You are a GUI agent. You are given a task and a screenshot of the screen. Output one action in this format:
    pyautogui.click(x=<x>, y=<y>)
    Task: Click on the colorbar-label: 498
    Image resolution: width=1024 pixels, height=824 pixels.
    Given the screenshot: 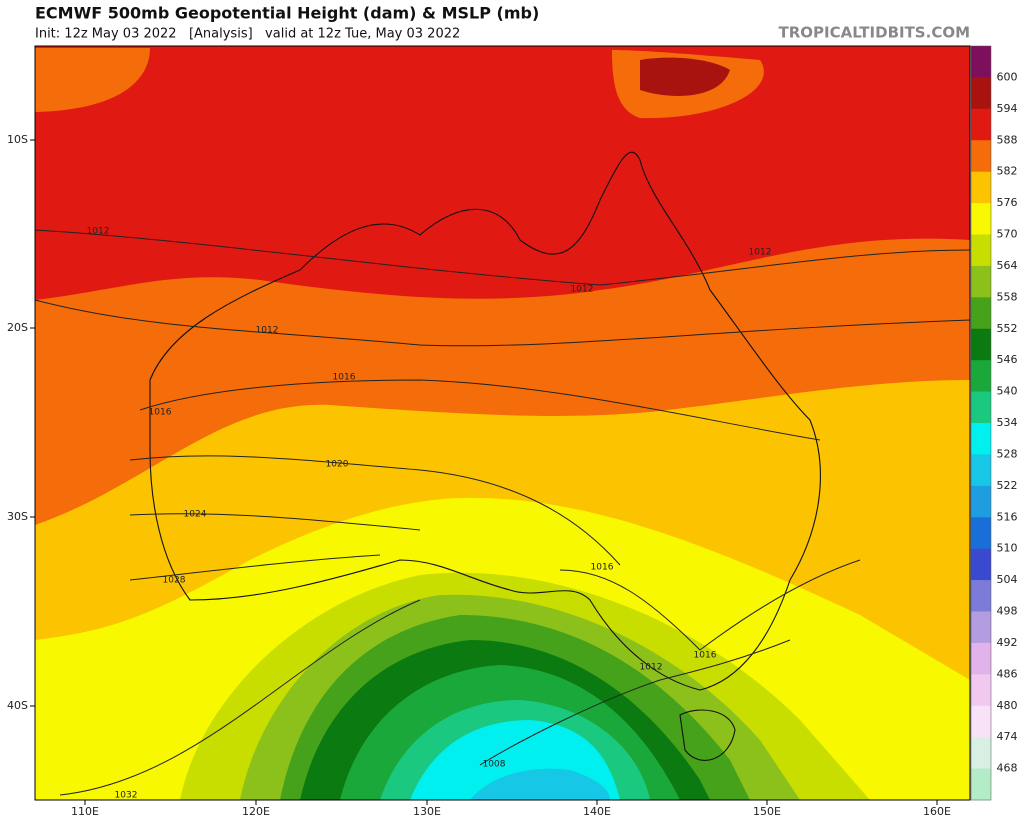 What is the action you would take?
    pyautogui.click(x=1007, y=611)
    